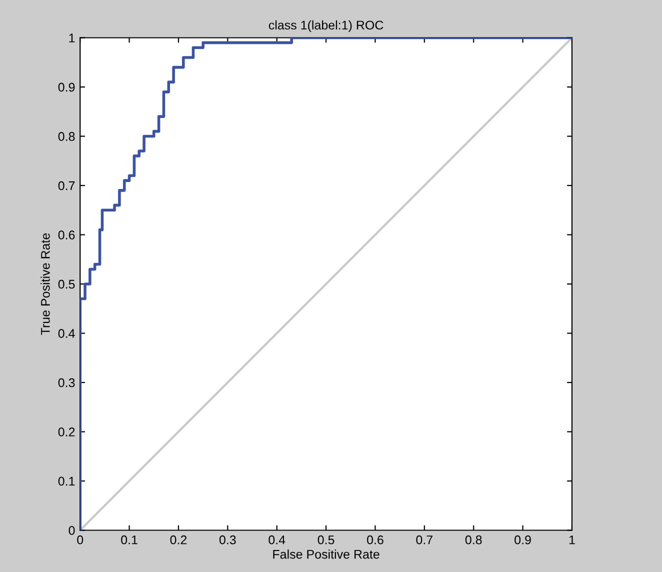 The width and height of the screenshot is (662, 572). I want to click on y-tick-label: 0.1, so click(66, 481).